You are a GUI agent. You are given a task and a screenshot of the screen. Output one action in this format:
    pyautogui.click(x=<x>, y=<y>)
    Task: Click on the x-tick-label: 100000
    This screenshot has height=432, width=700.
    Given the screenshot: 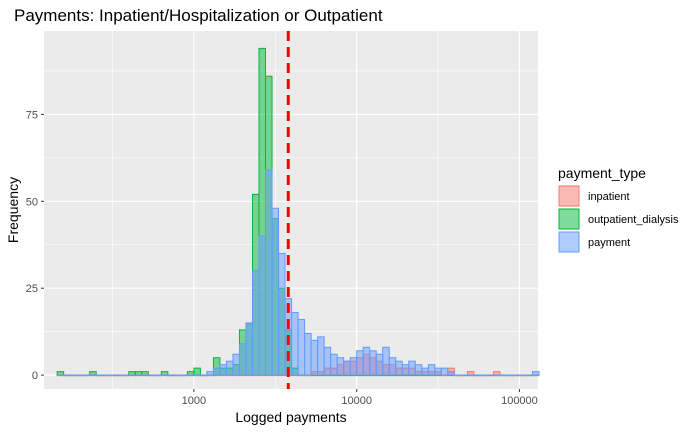 What is the action you would take?
    pyautogui.click(x=519, y=401)
    